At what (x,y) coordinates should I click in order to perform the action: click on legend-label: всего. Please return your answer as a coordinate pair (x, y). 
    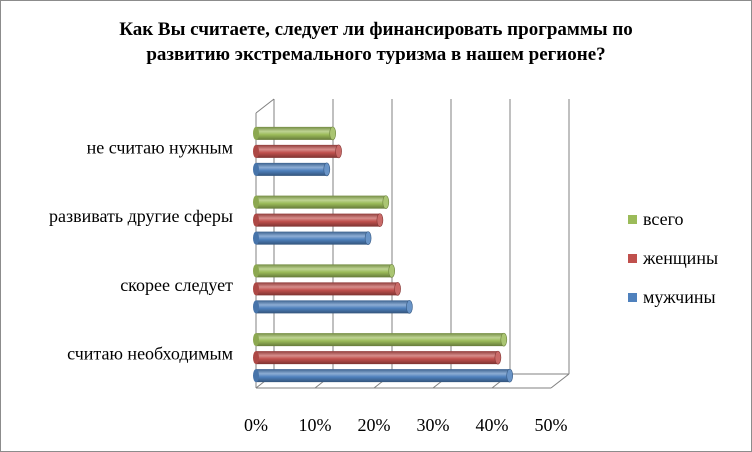
    Looking at the image, I should click on (663, 219).